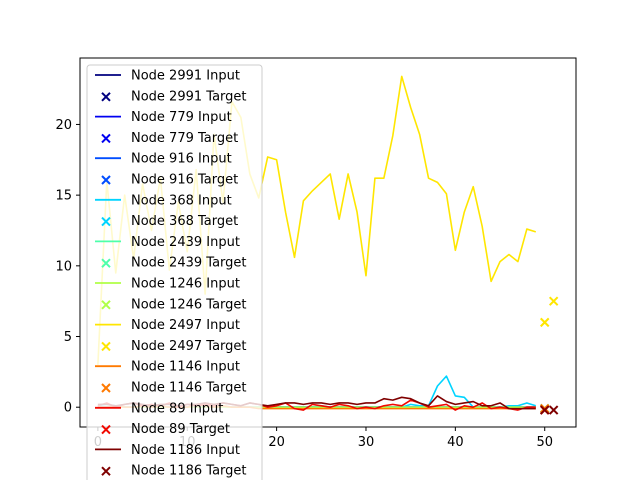  I want to click on legend-entry: Node 916 Input, so click(163, 159).